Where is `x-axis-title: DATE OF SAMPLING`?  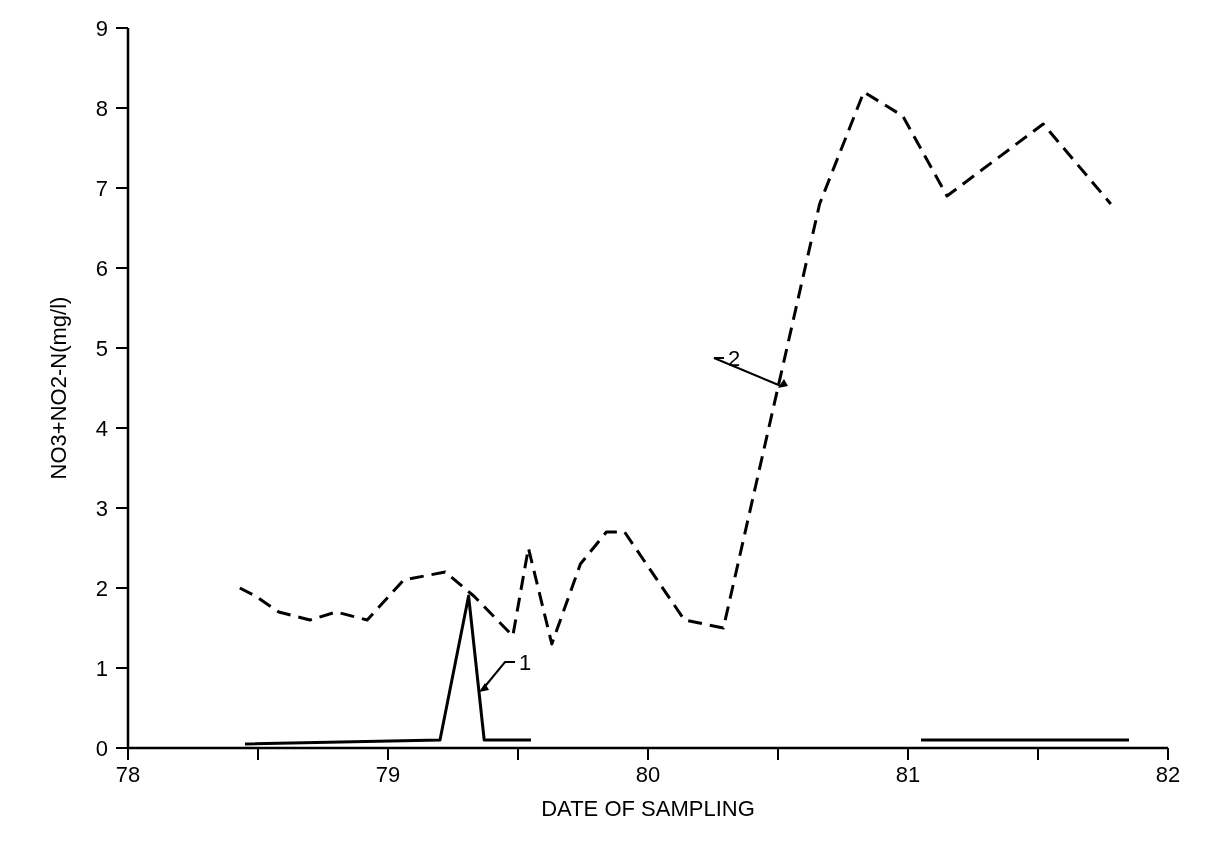
x-axis-title: DATE OF SAMPLING is located at coordinates (648, 808).